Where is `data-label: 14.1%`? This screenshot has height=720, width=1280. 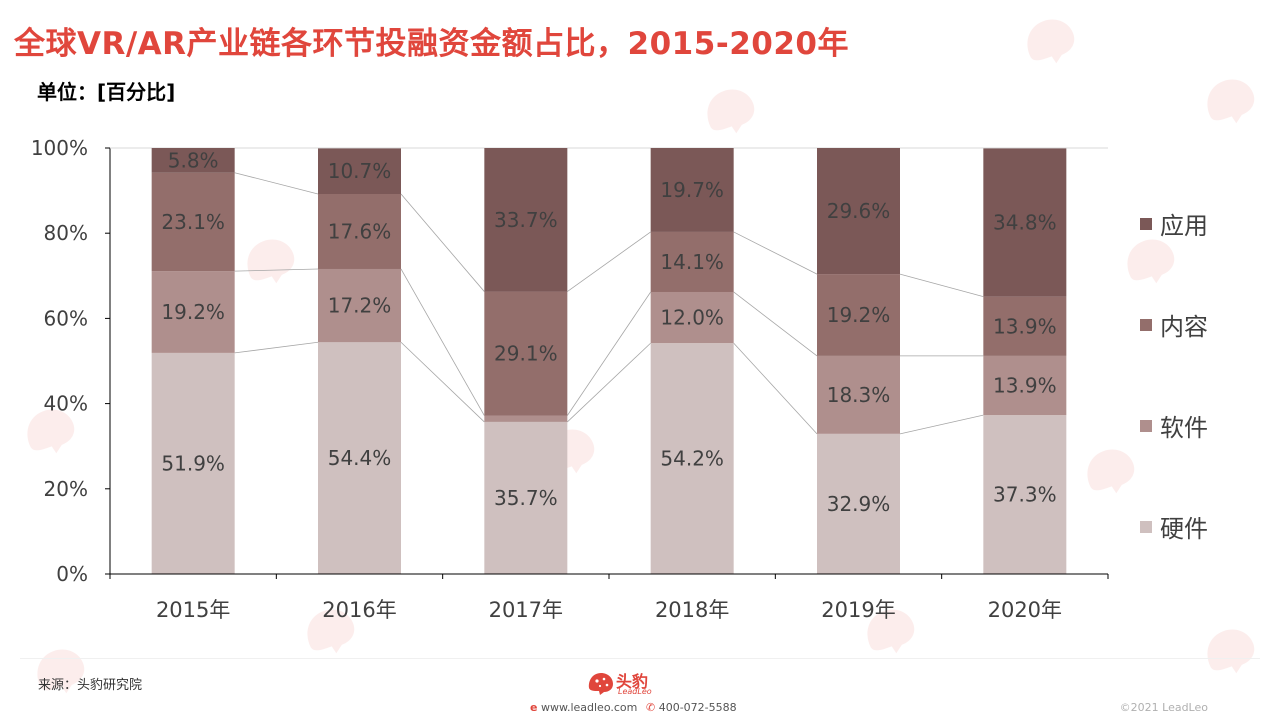
data-label: 14.1% is located at coordinates (692, 262).